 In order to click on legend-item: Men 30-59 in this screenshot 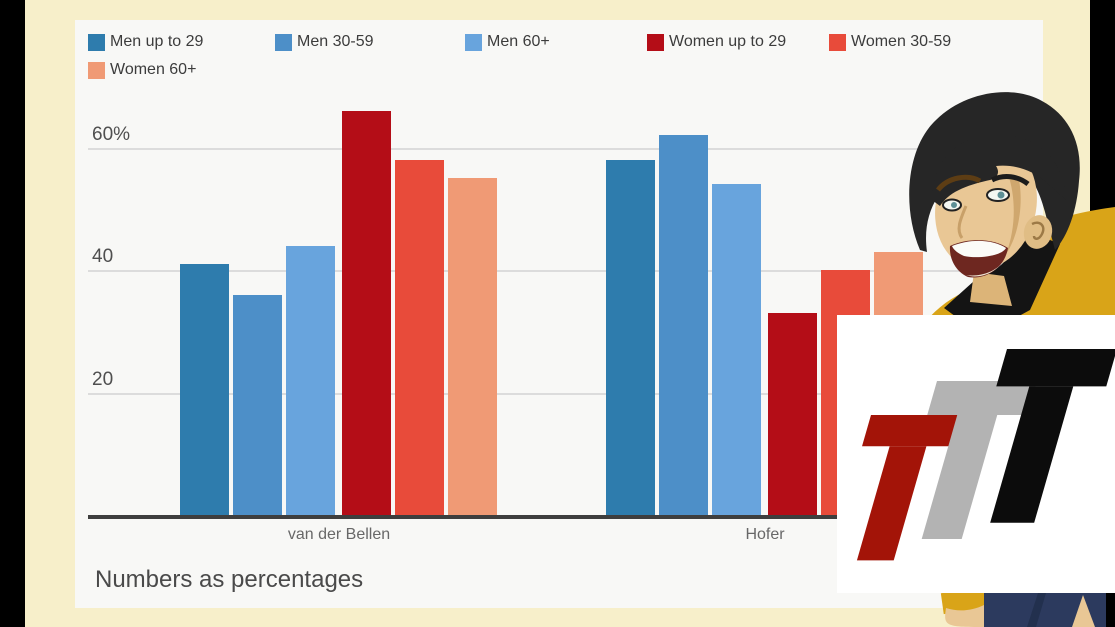, I will do `click(324, 42)`.